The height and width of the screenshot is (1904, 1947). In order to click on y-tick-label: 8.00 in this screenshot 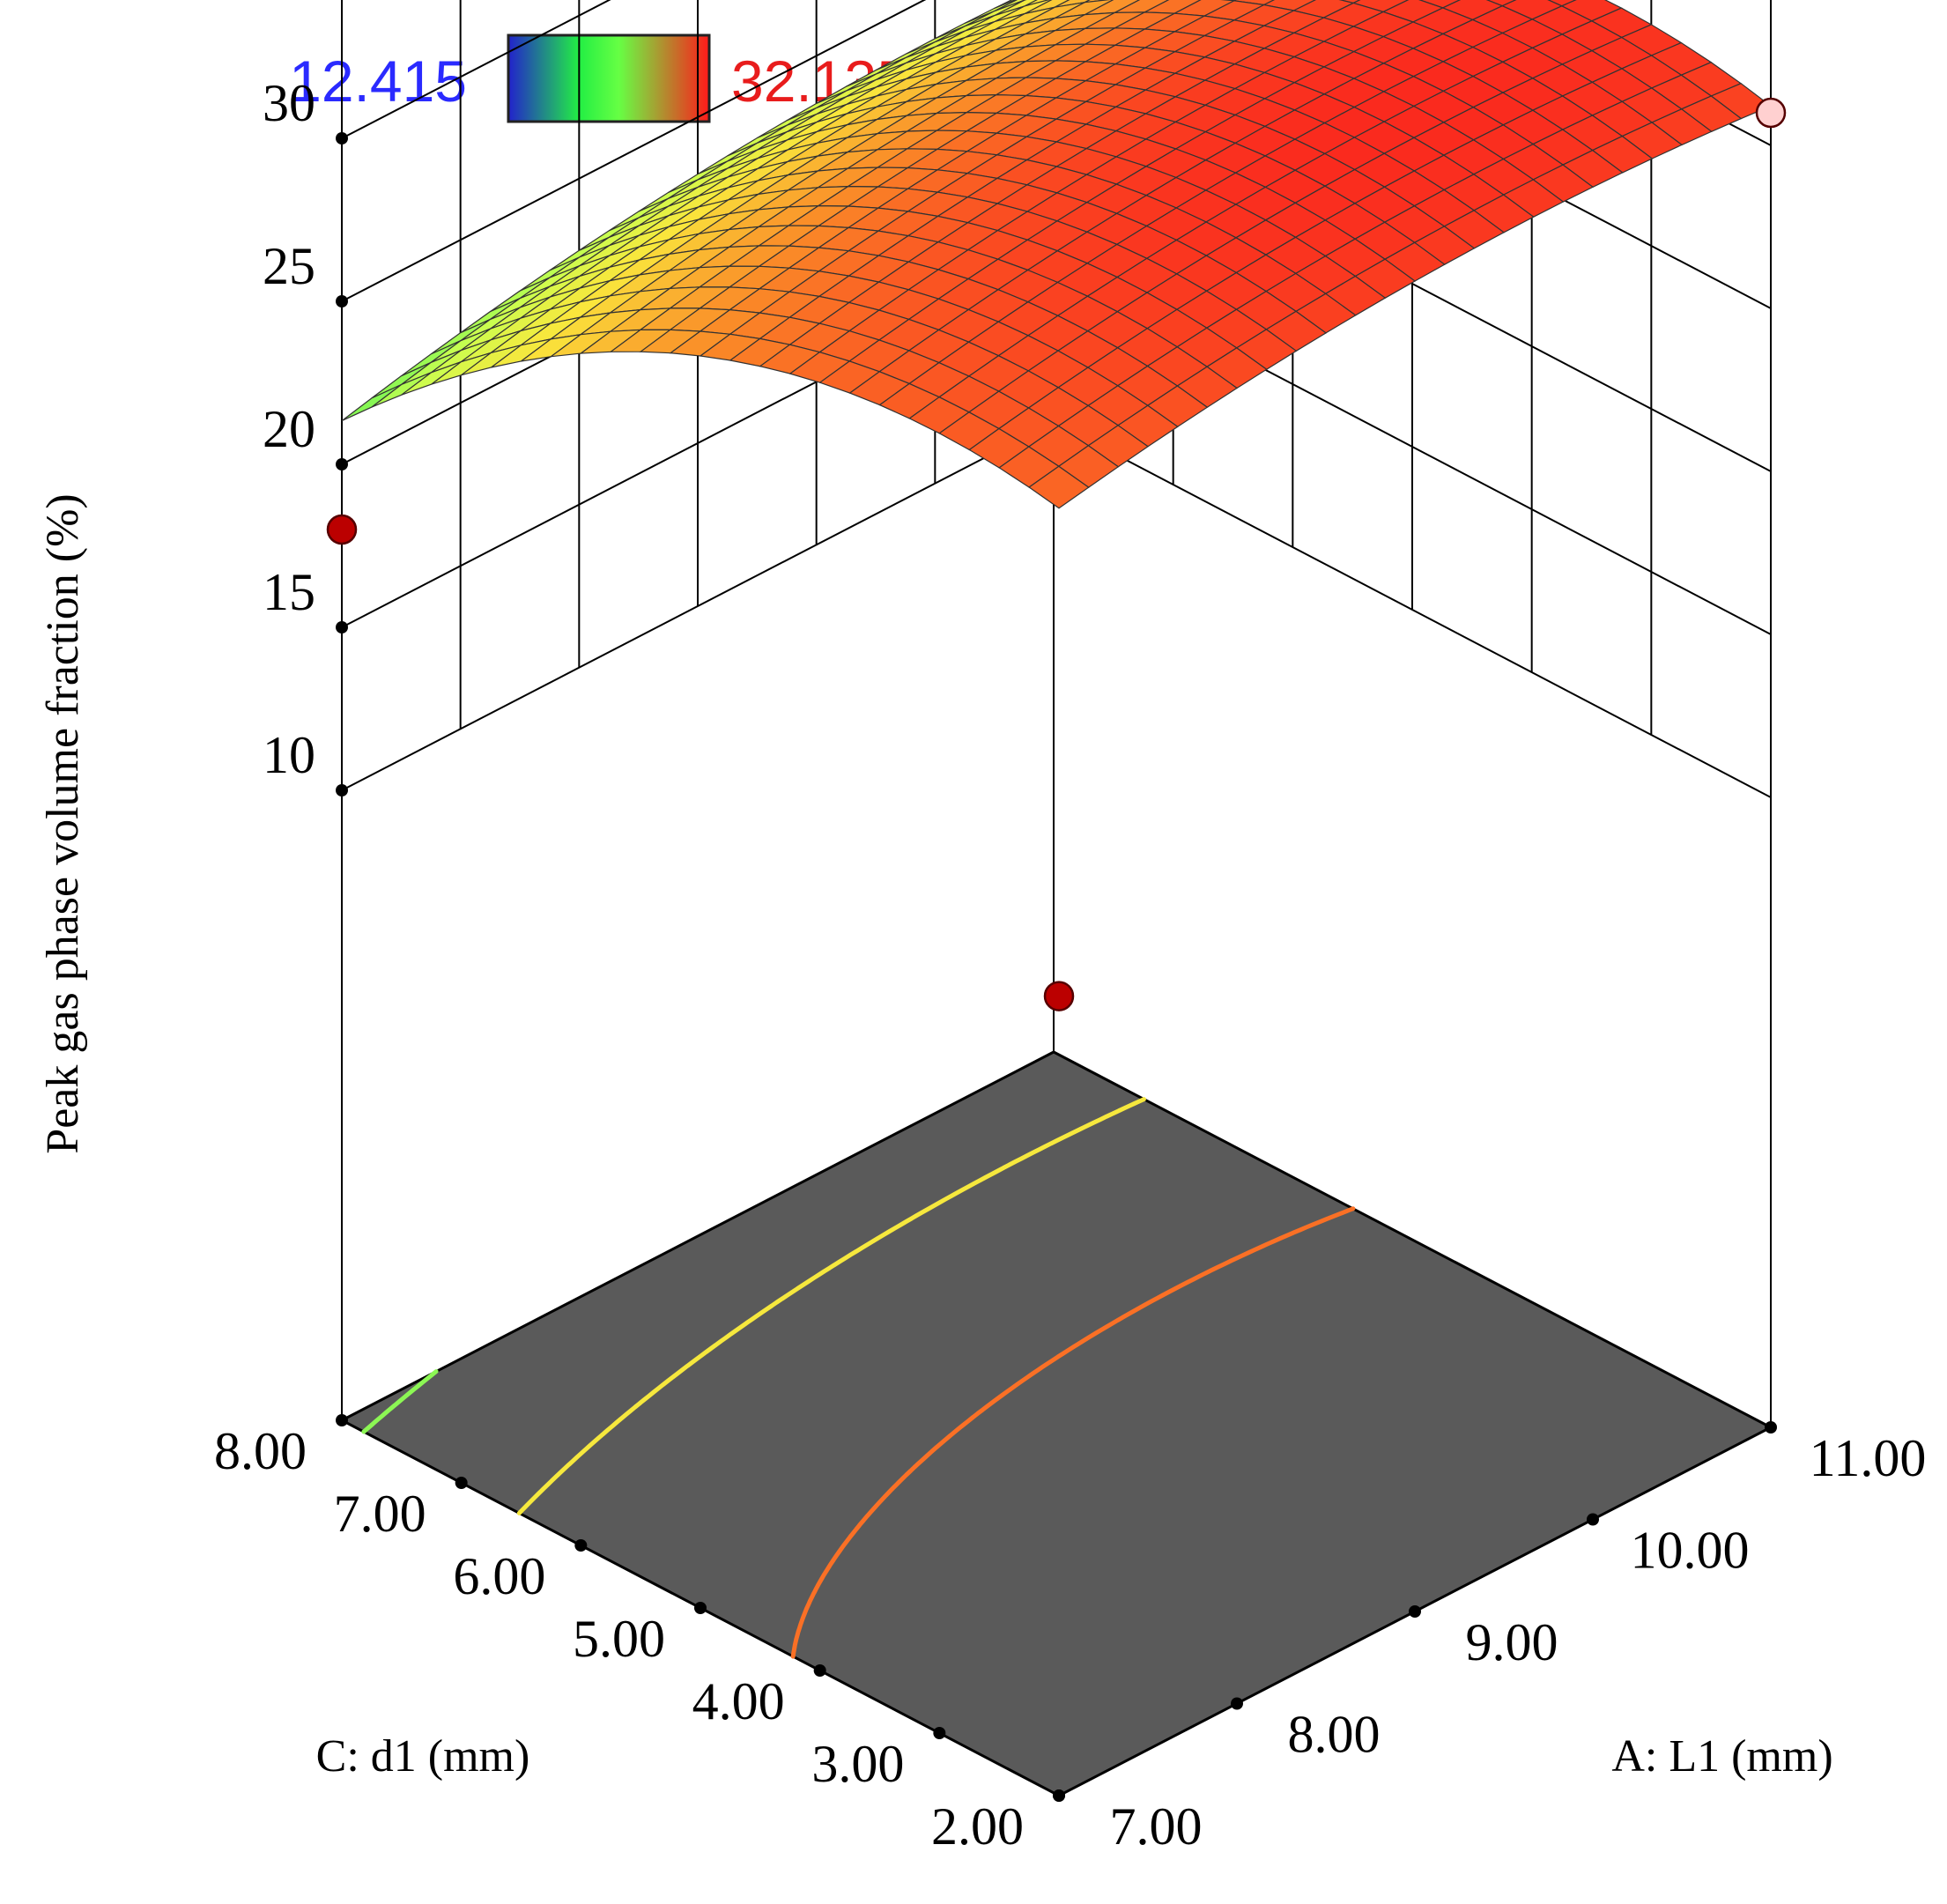, I will do `click(260, 1451)`.